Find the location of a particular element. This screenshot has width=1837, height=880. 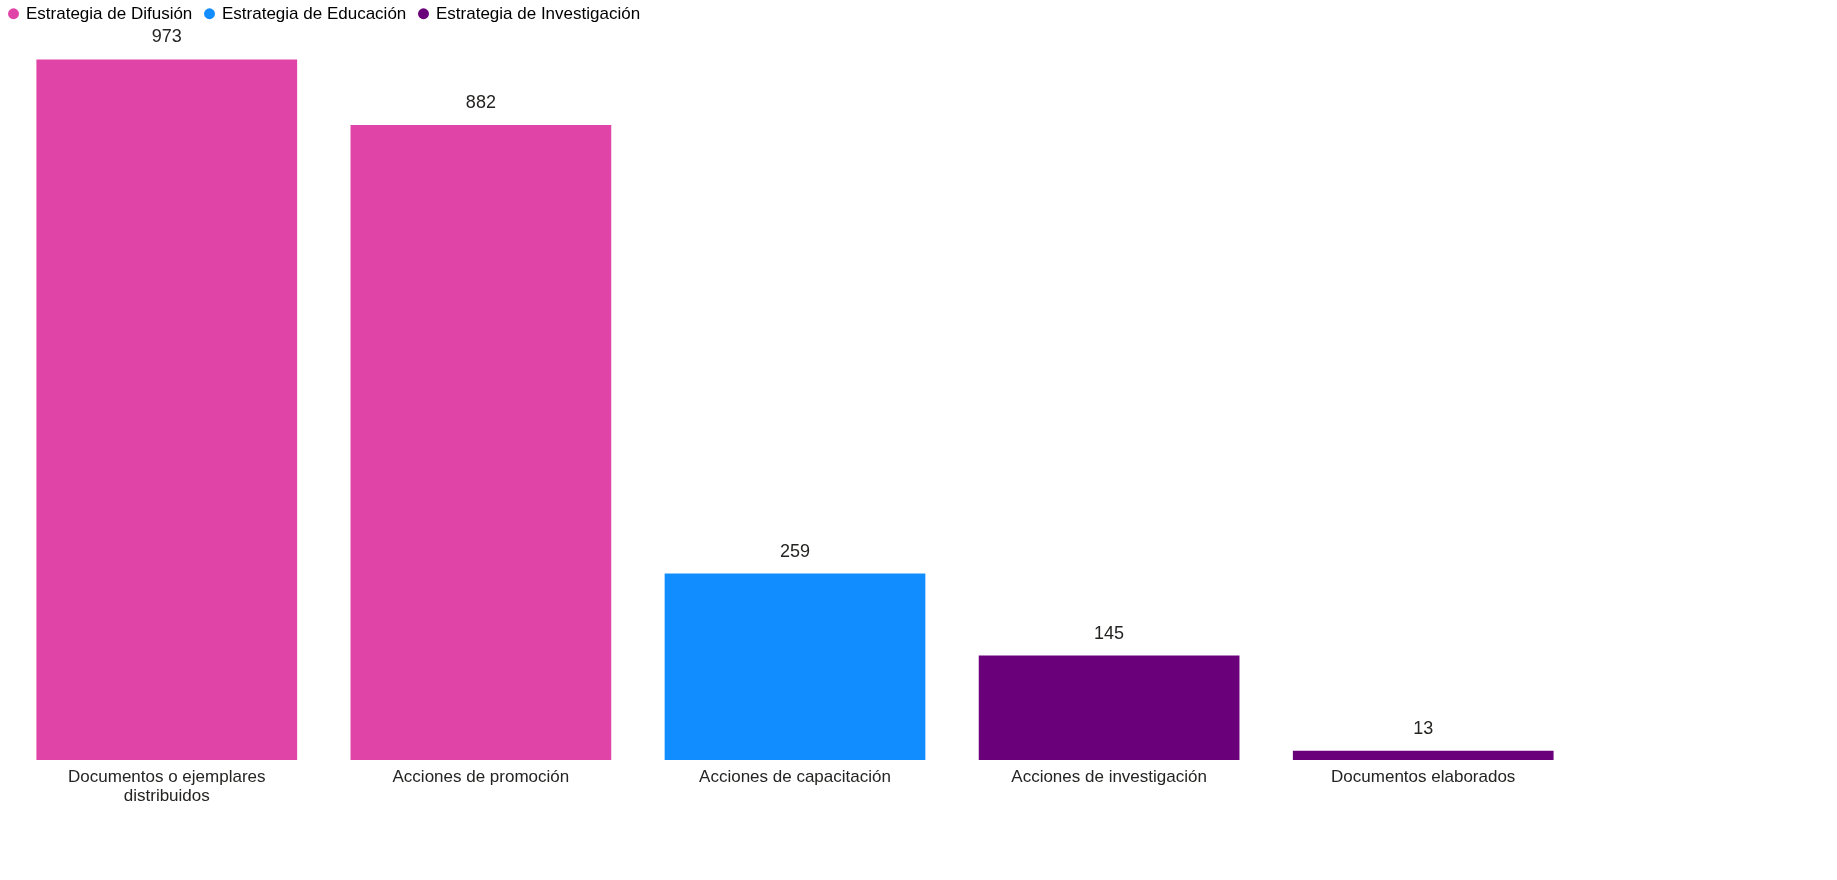

legend-label: Estrategia de Investigación is located at coordinates (538, 13).